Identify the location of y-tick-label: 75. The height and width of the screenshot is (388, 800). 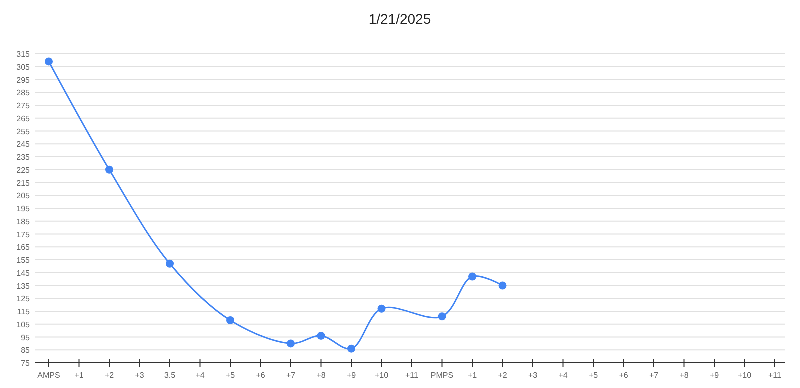
(26, 363).